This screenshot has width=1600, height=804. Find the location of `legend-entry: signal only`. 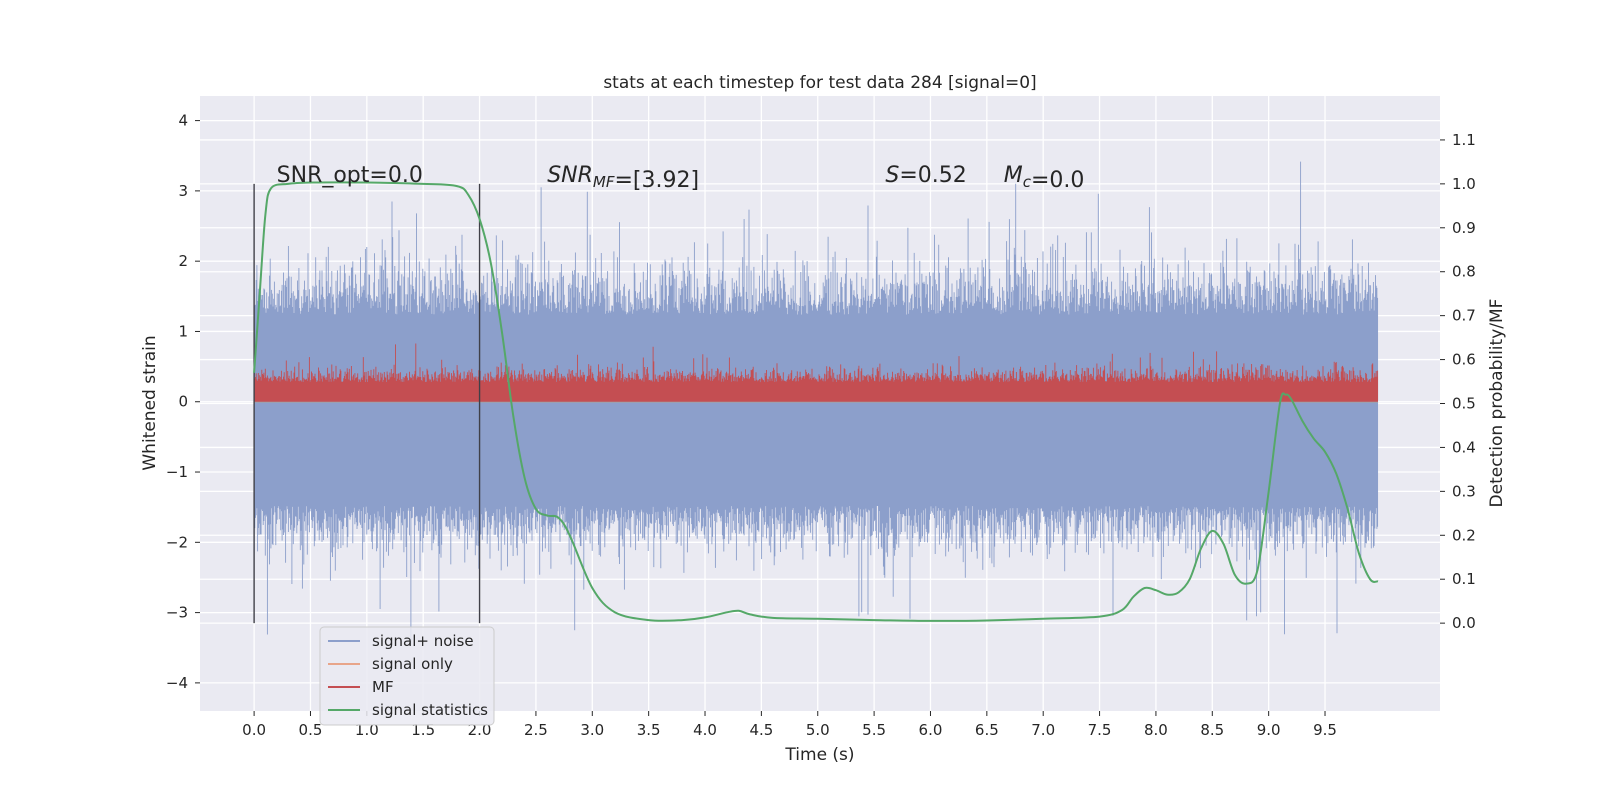

legend-entry: signal only is located at coordinates (412, 664).